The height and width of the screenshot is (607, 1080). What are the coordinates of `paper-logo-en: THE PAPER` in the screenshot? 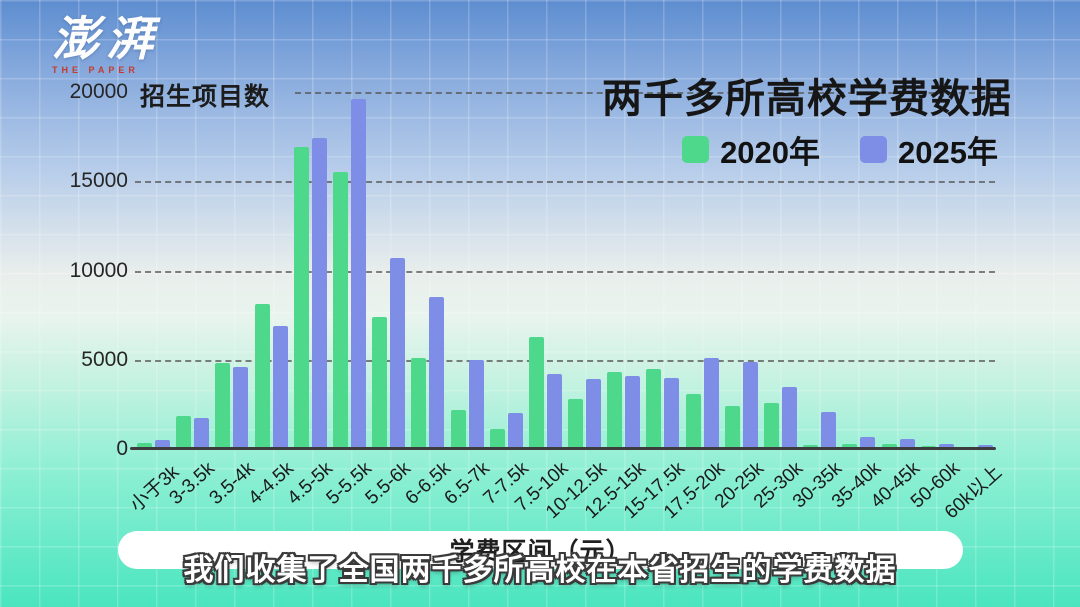 It's located at (95, 69).